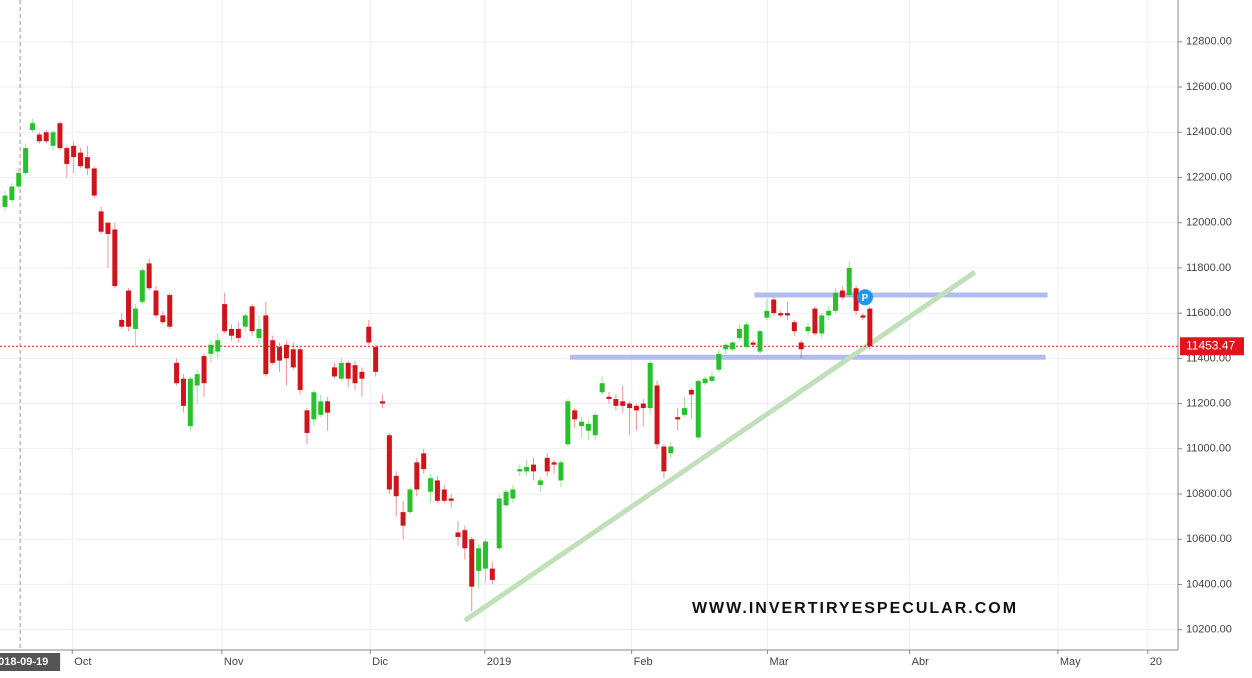 The height and width of the screenshot is (678, 1252). I want to click on x-tick-label: 2019, so click(499, 662).